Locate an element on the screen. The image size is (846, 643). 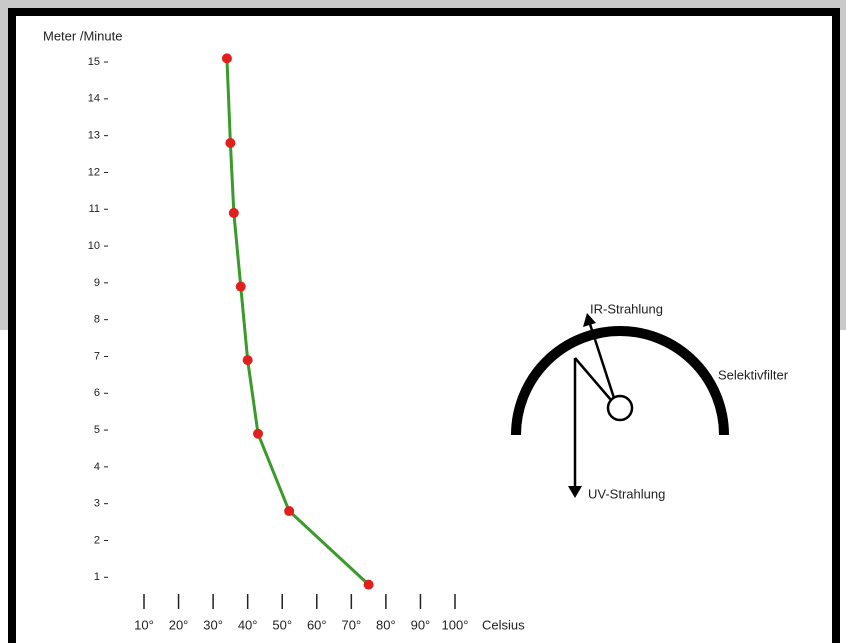
y-tick-label: 6 is located at coordinates (97, 393).